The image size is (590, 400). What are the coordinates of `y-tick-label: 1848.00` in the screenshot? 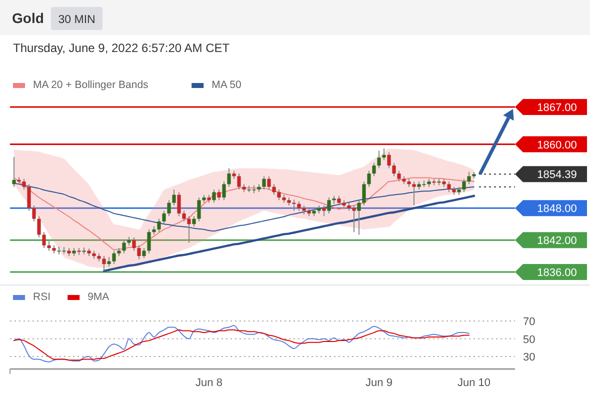 It's located at (557, 209).